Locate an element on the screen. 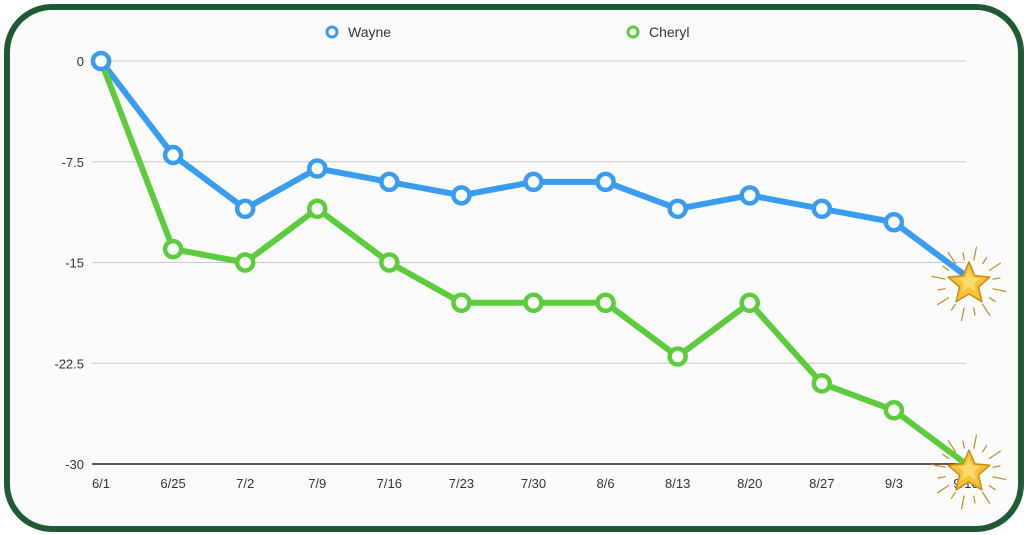 This screenshot has height=535, width=1024. legend-item-wayne: Wayne is located at coordinates (358, 32).